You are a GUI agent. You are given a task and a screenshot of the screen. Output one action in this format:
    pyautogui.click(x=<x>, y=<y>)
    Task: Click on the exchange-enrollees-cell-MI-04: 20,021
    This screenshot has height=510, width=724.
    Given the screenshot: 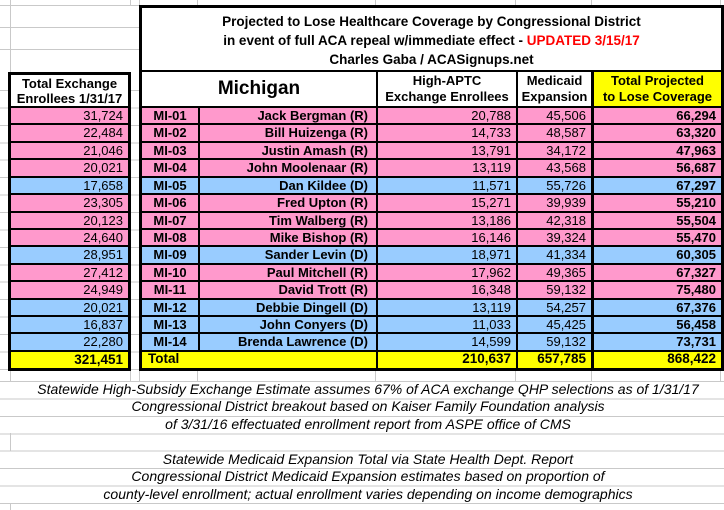 What is the action you would take?
    pyautogui.click(x=69, y=169)
    